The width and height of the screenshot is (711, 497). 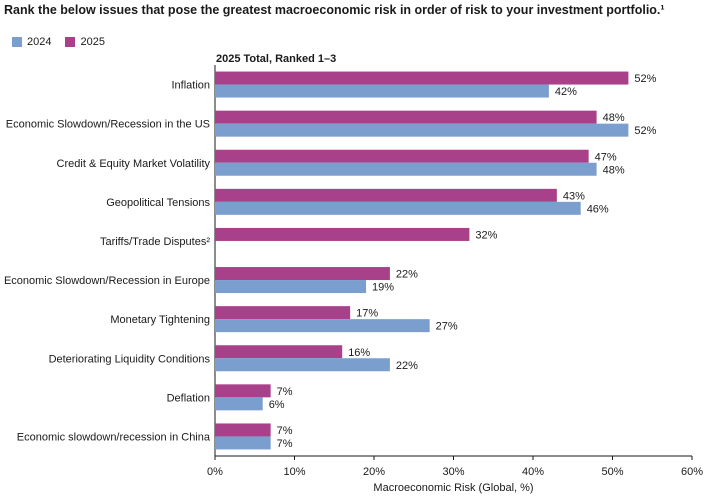 I want to click on data-label-2025: 43%, so click(x=574, y=196).